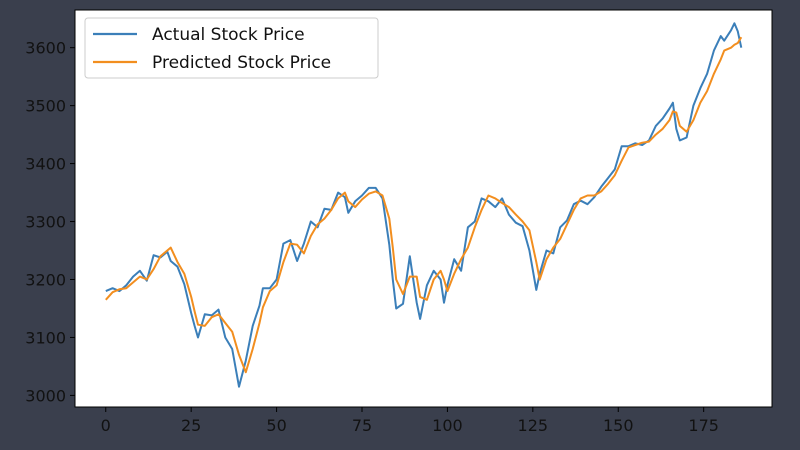 The height and width of the screenshot is (450, 800). I want to click on y-tick-label: 3000, so click(45, 395).